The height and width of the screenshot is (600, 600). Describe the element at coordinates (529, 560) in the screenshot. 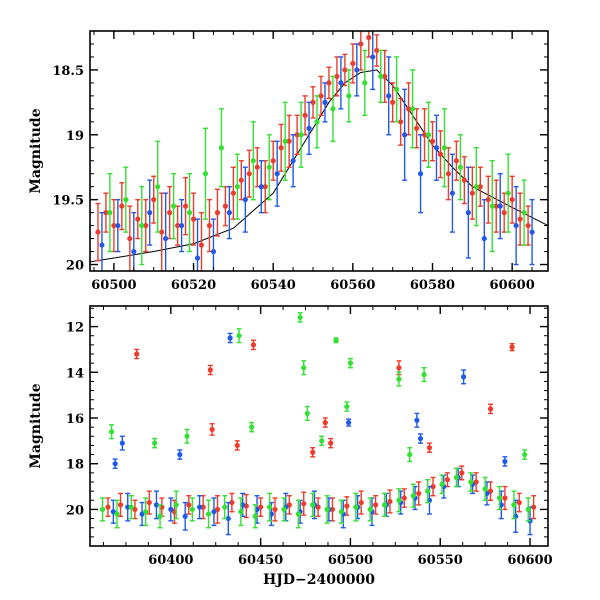

I see `full-panel-x-tick-label: 60600` at that location.